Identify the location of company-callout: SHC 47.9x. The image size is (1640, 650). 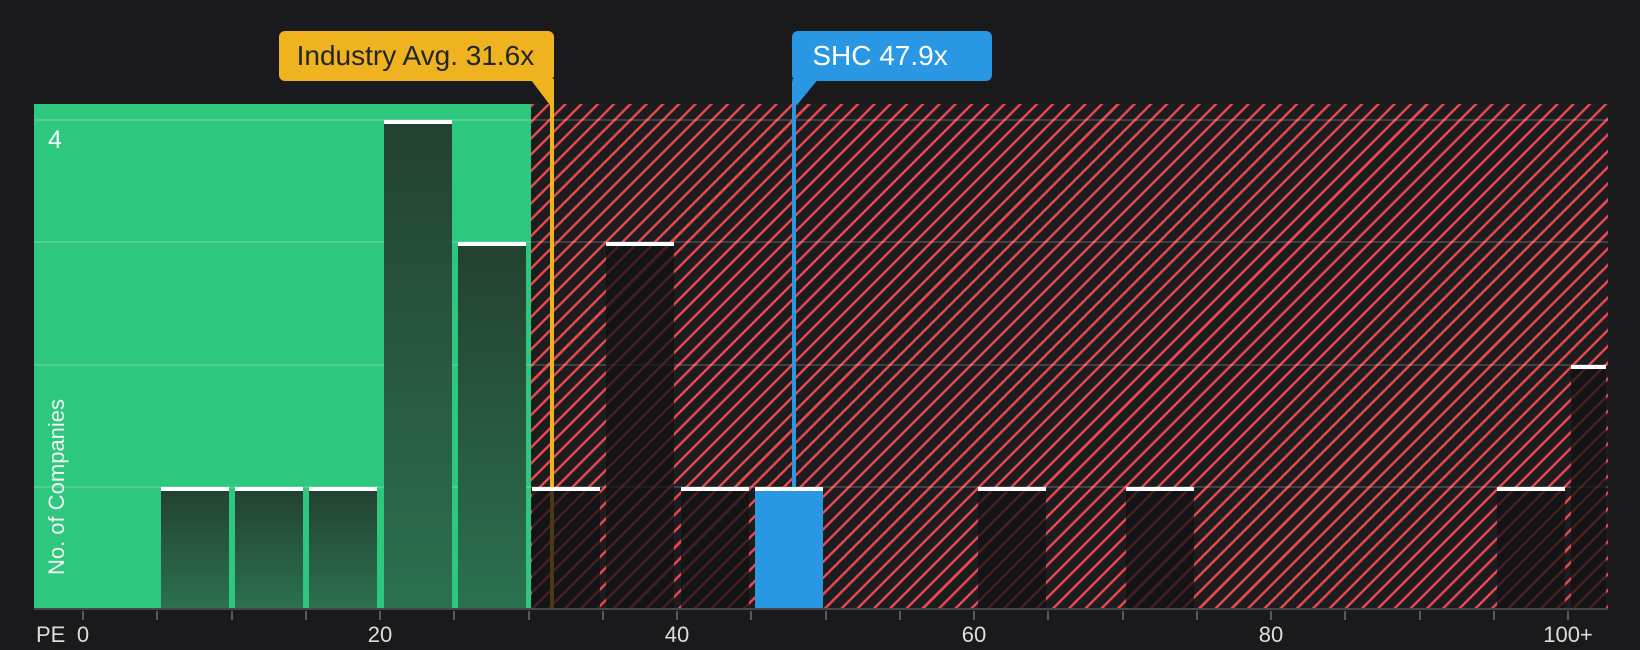
(892, 56).